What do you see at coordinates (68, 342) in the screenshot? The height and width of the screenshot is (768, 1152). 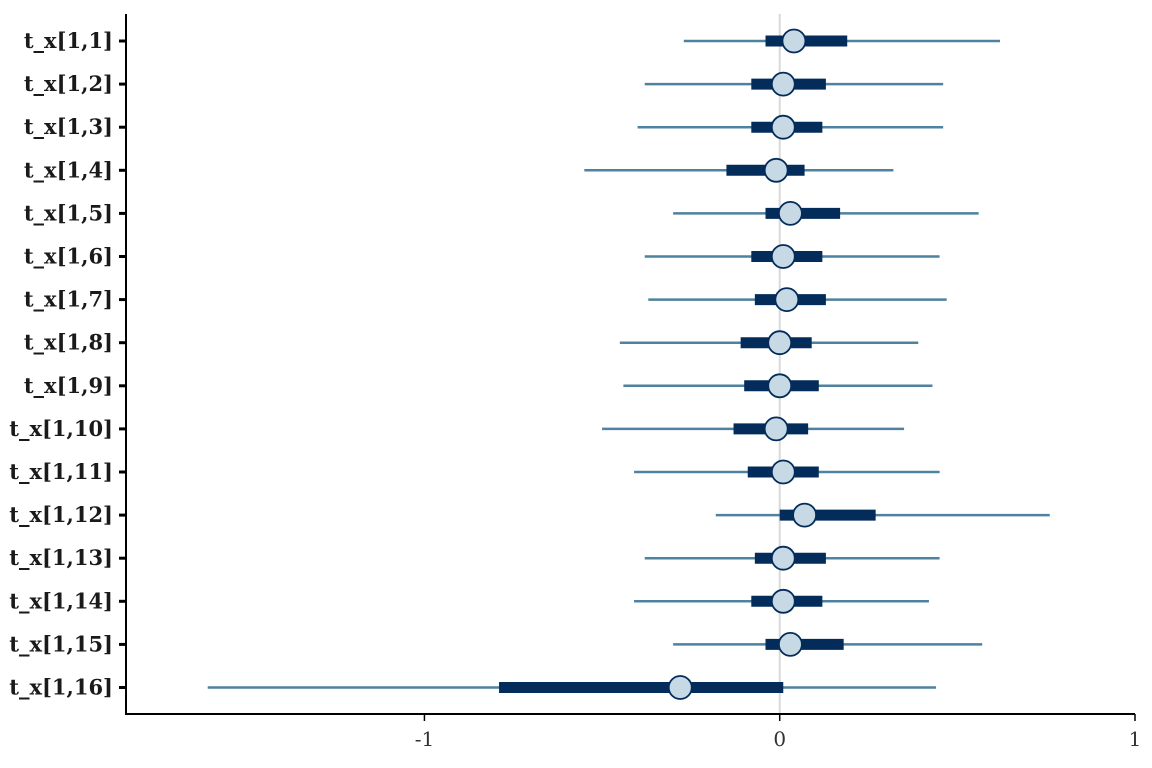 I see `y-tick-label-8: t_x[1,8]` at bounding box center [68, 342].